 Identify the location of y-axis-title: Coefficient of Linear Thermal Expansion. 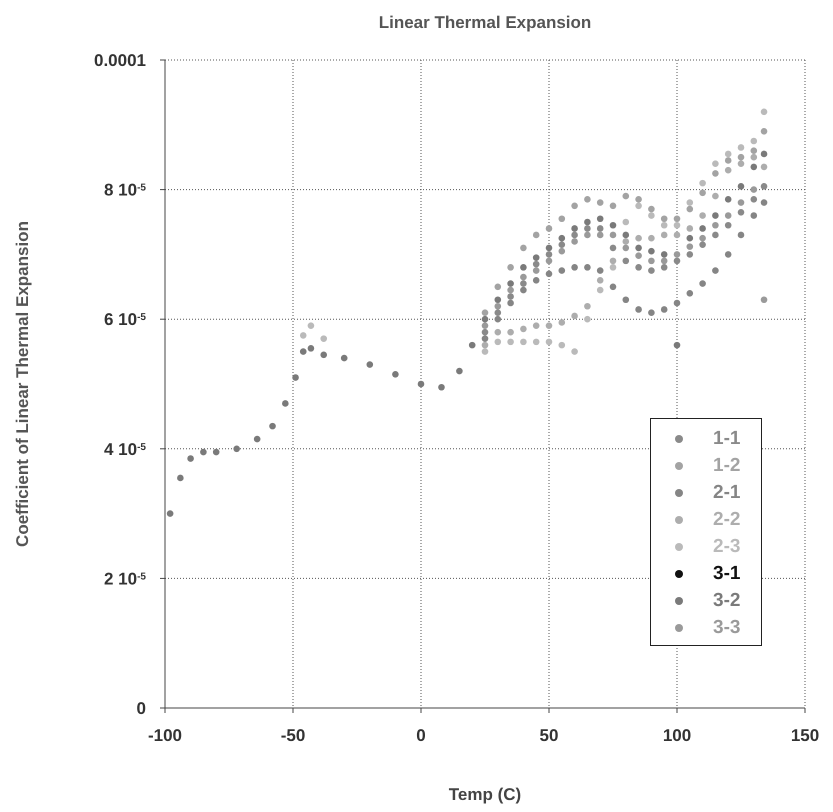
(22, 384).